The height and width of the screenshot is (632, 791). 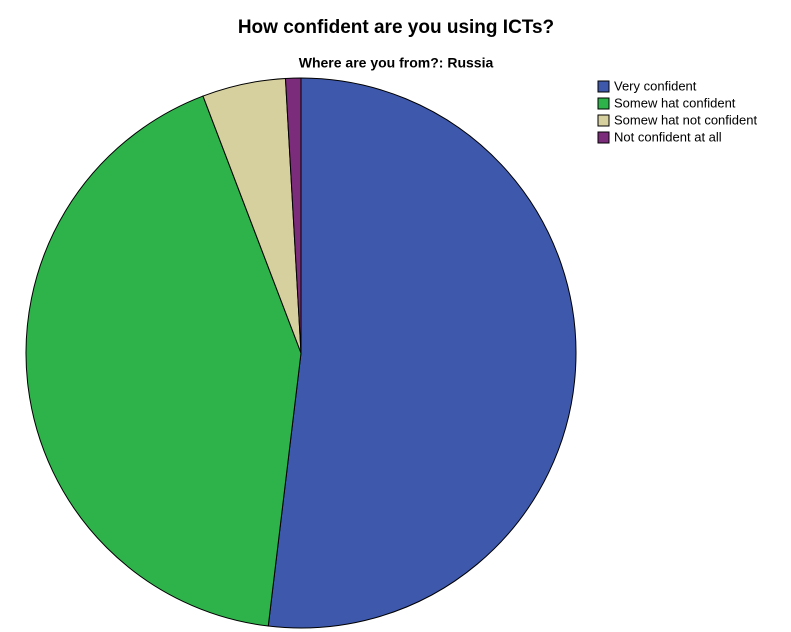 I want to click on legend-label: Somew hat not confident, so click(x=685, y=119).